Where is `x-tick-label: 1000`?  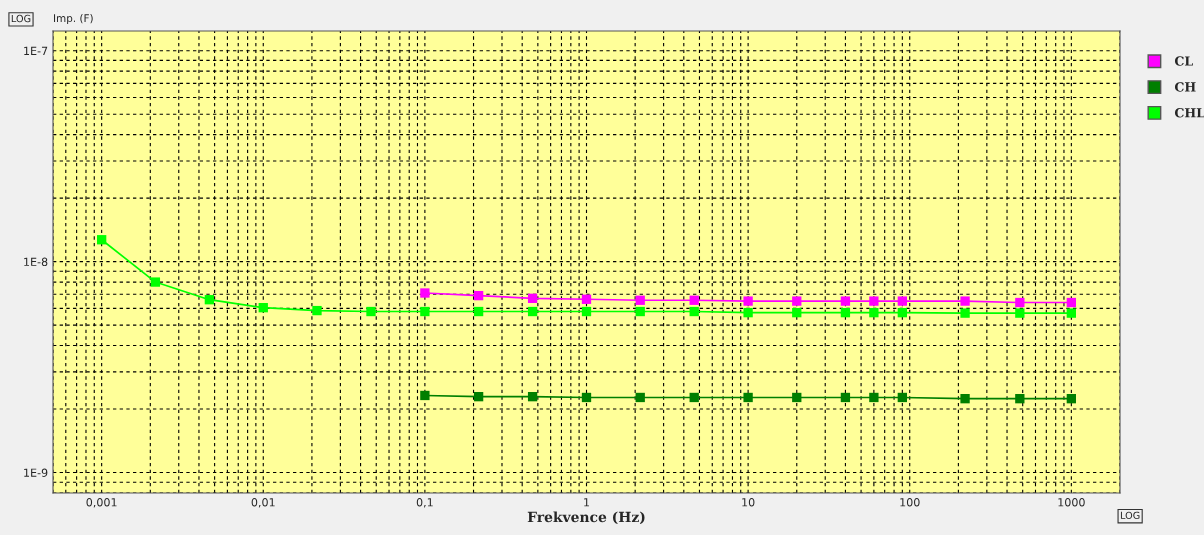 x-tick-label: 1000 is located at coordinates (1071, 502).